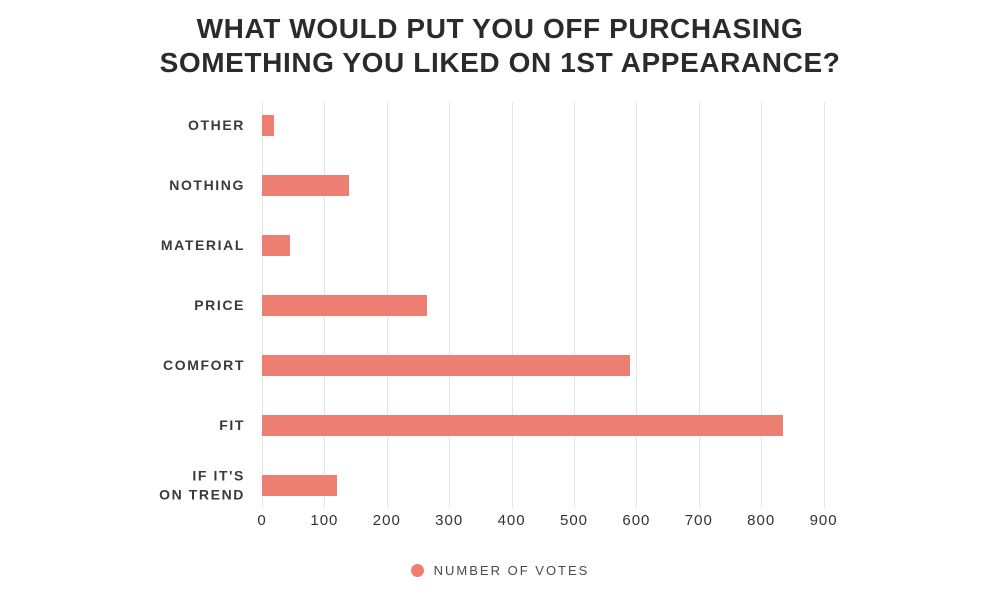 The image size is (1000, 600). What do you see at coordinates (698, 520) in the screenshot?
I see `x-tick-label-700: 700` at bounding box center [698, 520].